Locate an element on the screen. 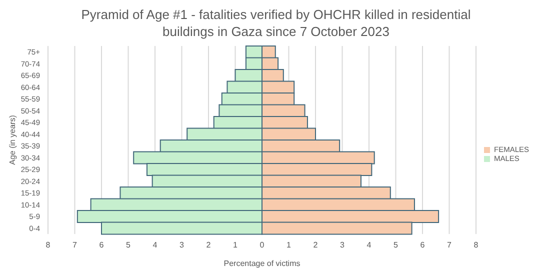 This screenshot has width=552, height=268. y-axis-title: Age (in years) is located at coordinates (12, 139).